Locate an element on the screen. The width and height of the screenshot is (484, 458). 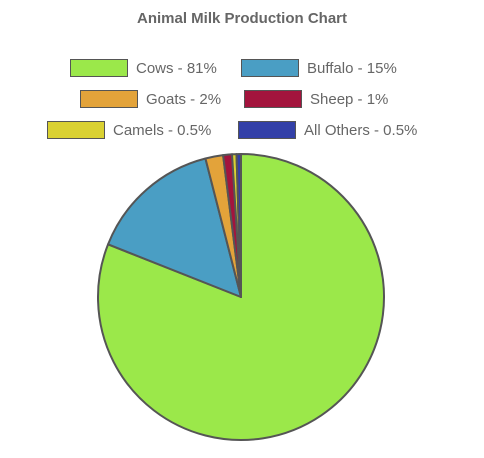
legend-label-all-others: All Others - 0.5% is located at coordinates (361, 130).